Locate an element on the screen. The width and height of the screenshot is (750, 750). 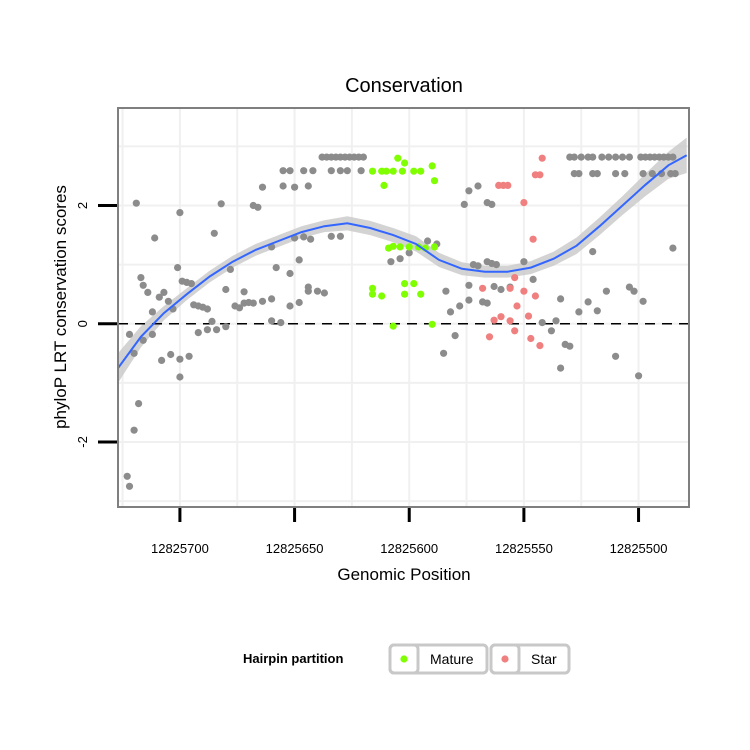
x-tick-label: 12825500 is located at coordinates (639, 548).